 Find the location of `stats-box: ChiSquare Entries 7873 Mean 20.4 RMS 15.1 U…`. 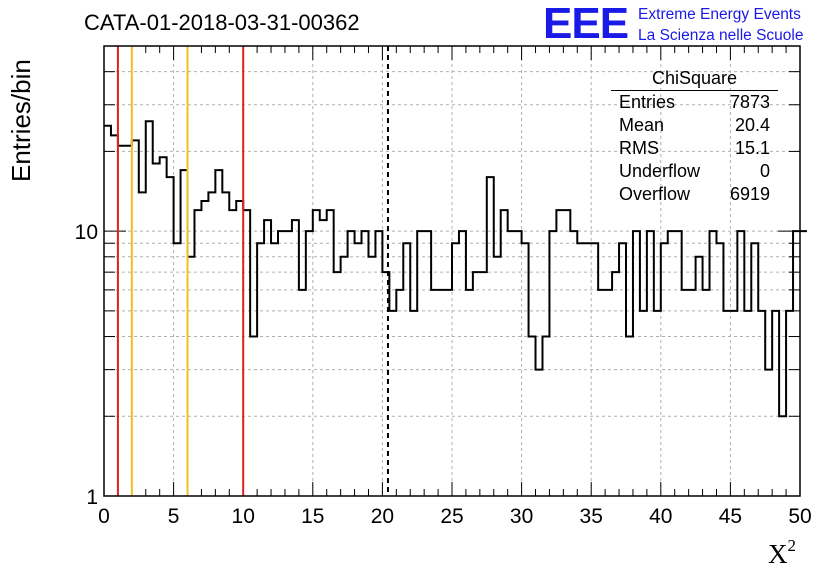

stats-box: ChiSquare Entries 7873 Mean 20.4 RMS 15.1 U… is located at coordinates (694, 136).